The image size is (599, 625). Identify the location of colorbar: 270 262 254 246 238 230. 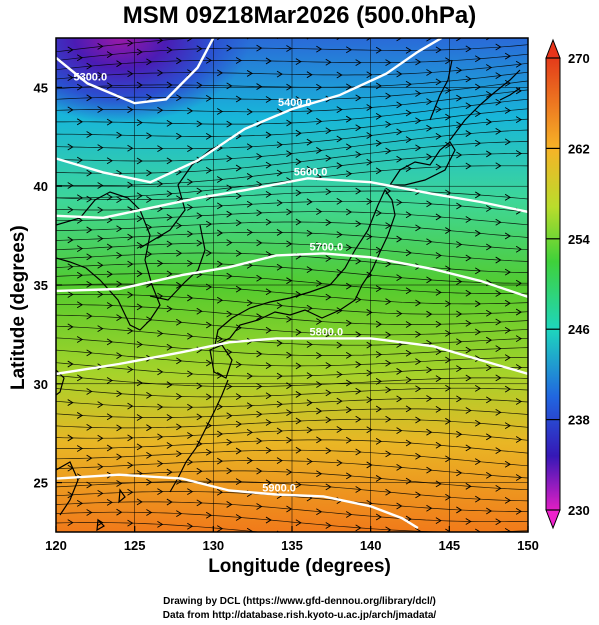
(567, 284).